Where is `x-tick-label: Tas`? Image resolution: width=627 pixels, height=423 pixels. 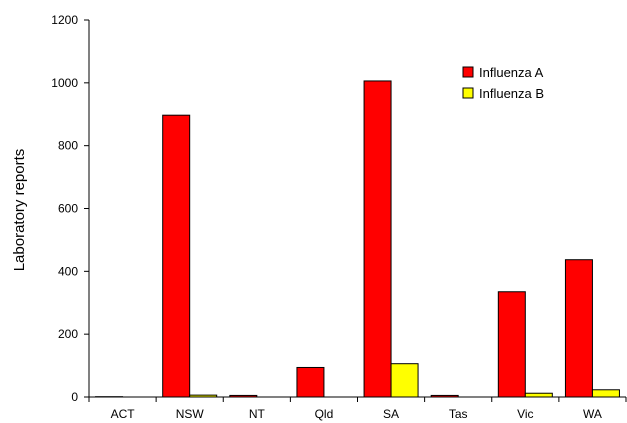
x-tick-label: Tas is located at coordinates (458, 414).